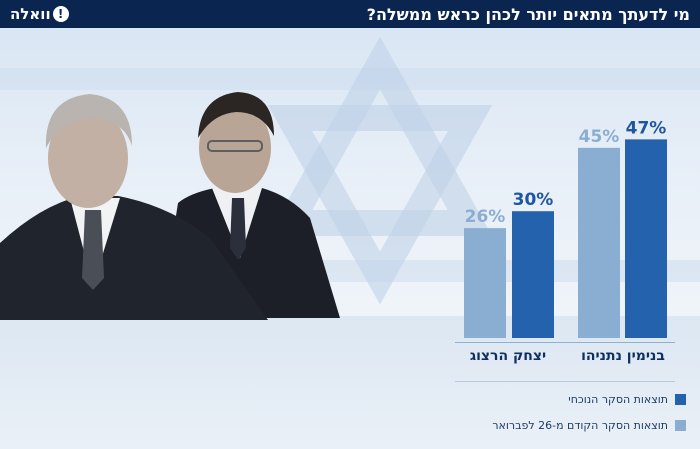 This screenshot has height=449, width=700. Describe the element at coordinates (618, 399) in the screenshot. I see `legend-label: תוצאות הסקר הנוכחי` at that location.